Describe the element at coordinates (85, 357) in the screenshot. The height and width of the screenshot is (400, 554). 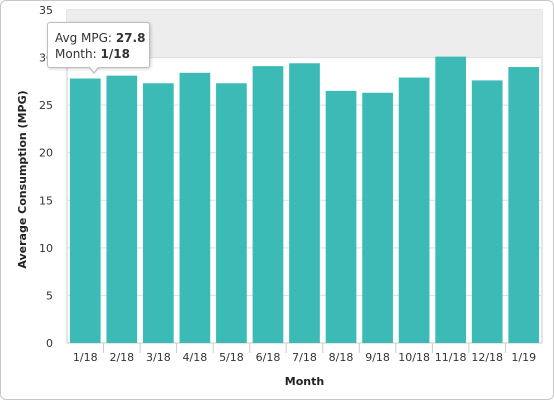
I see `x-tick-label: 1/18` at that location.